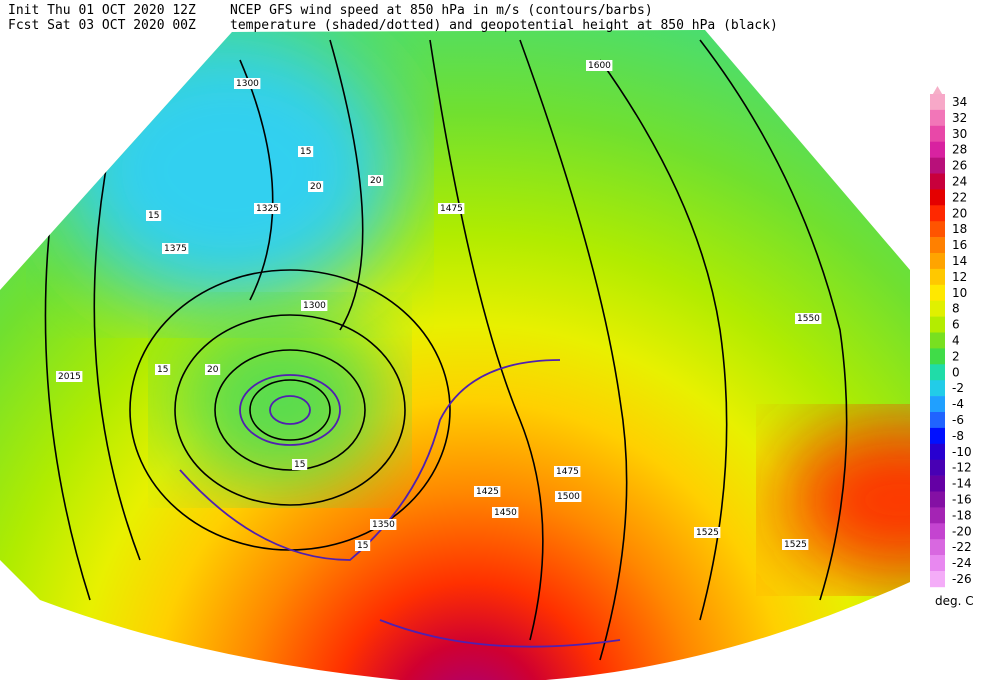 The width and height of the screenshot is (1000, 684). I want to click on map-label: 2015, so click(69, 377).